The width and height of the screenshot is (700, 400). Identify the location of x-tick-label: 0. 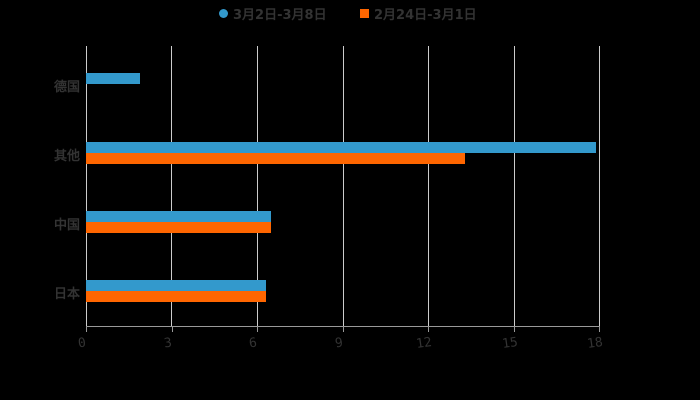
(82, 343).